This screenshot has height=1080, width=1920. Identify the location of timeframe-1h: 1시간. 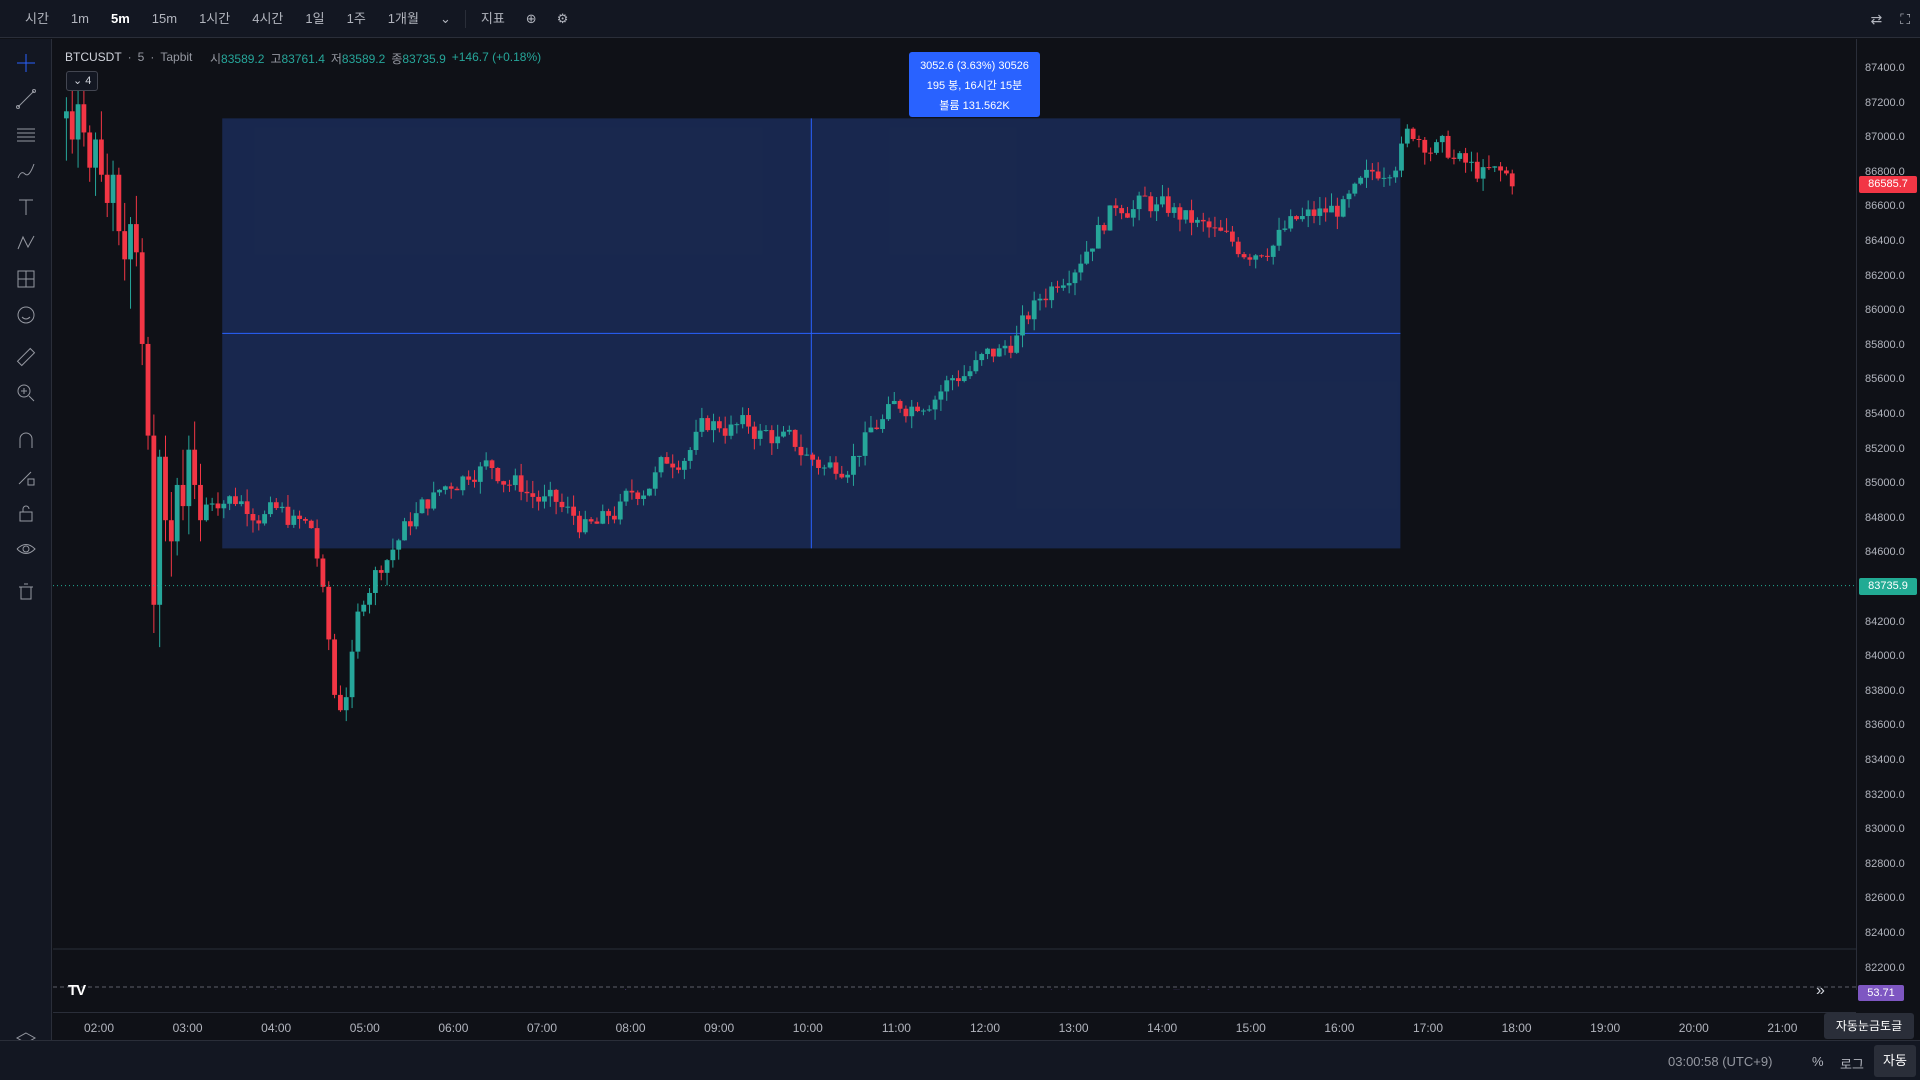
(215, 18).